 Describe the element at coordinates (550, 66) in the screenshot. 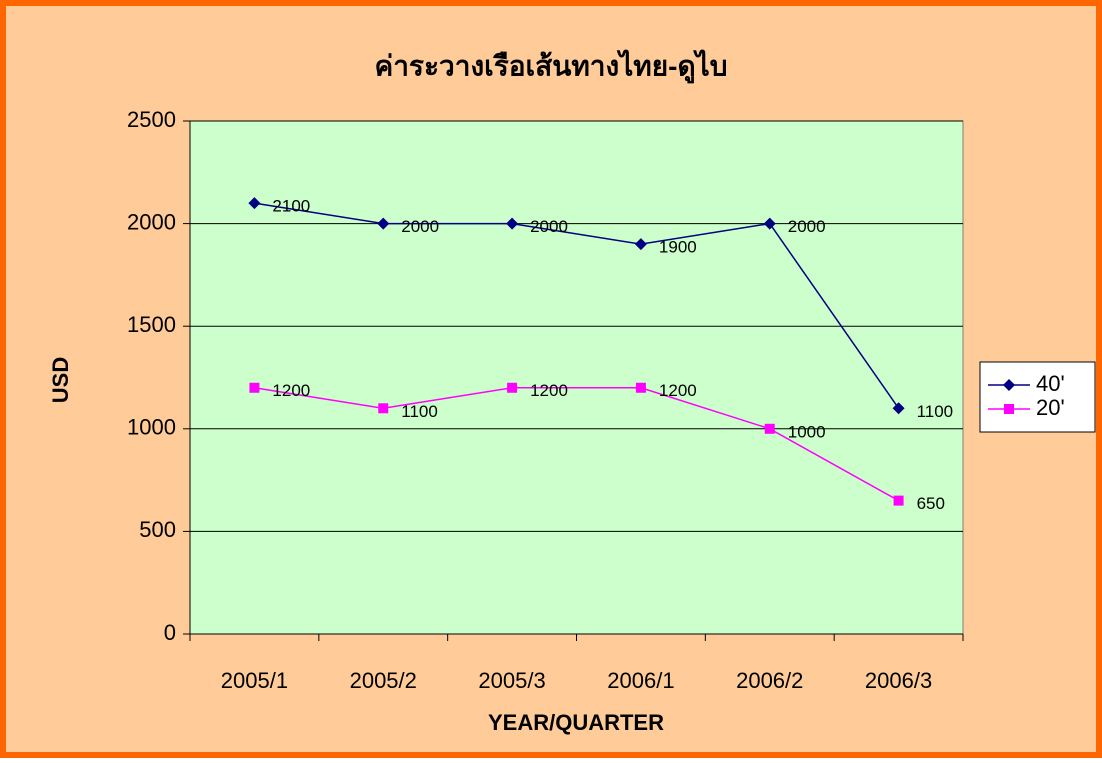

I see `chart-title: ค่าระวางเรือเส้นทางไทย-ดูไบ` at that location.